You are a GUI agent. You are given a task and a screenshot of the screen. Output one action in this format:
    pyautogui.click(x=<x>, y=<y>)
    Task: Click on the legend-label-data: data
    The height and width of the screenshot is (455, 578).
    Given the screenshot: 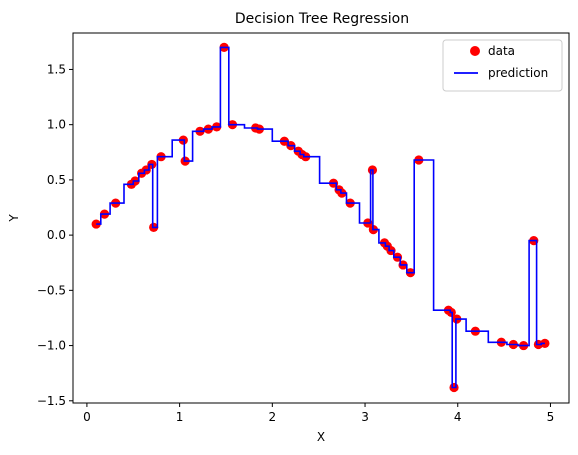 What is the action you would take?
    pyautogui.click(x=501, y=51)
    